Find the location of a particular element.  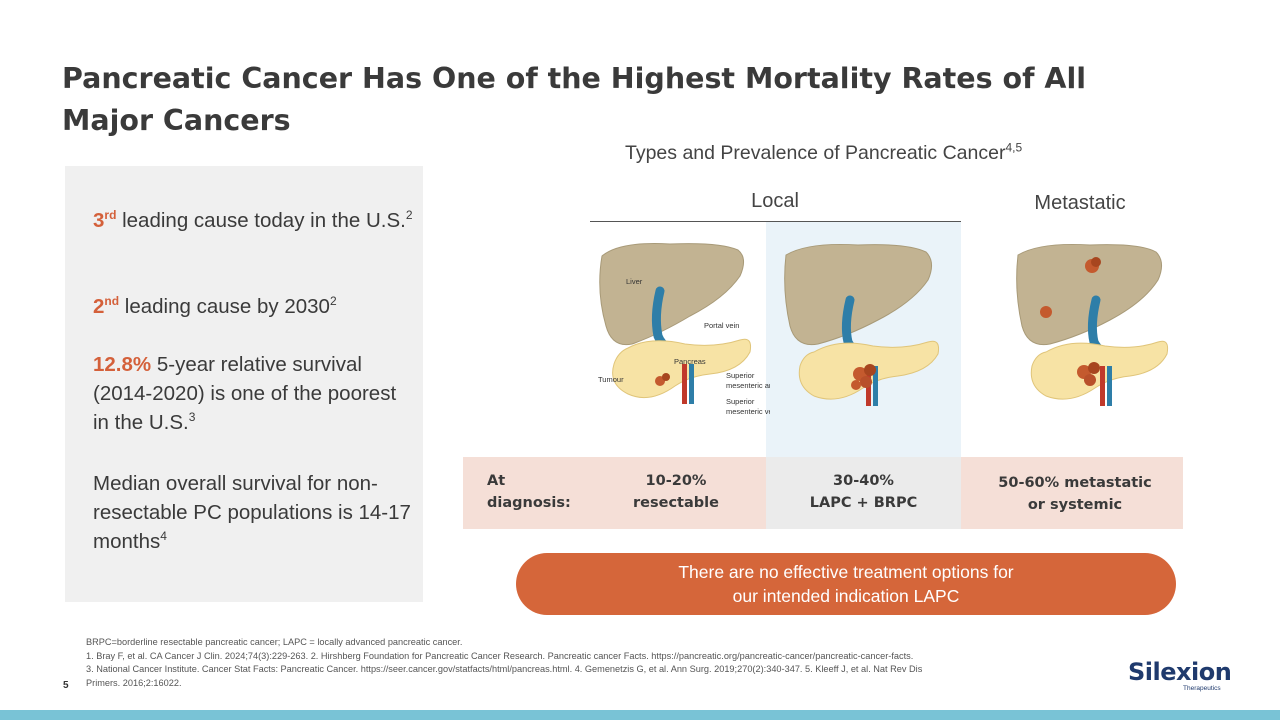

stat-leading-cause-today: 3rd leading cause today in the U.S.2 is located at coordinates (253, 220).